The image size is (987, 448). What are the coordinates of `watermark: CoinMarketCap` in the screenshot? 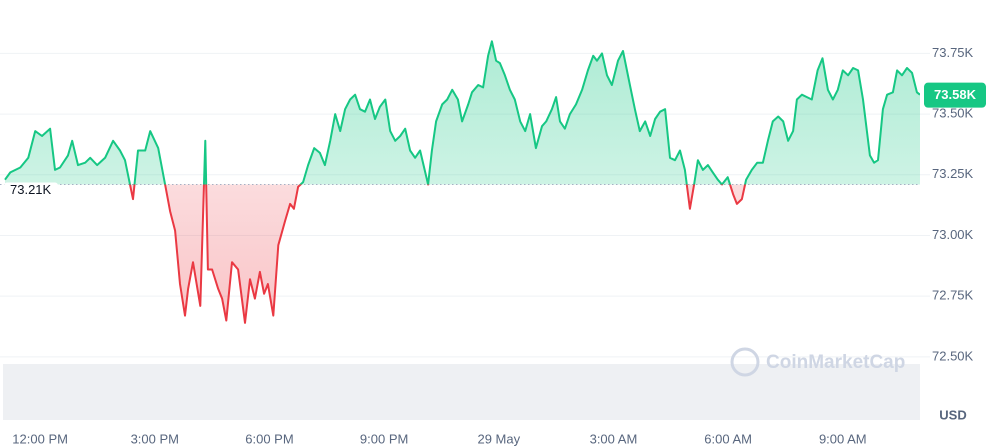 It's located at (817, 362).